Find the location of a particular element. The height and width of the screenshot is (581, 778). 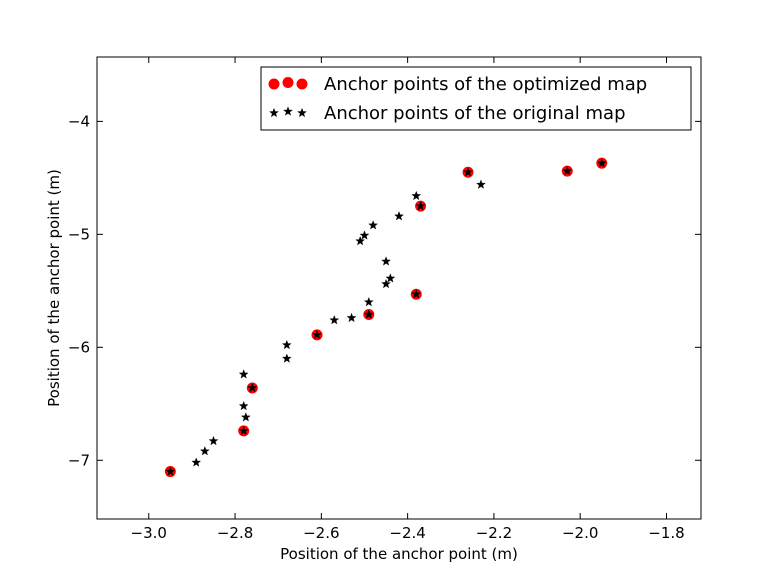

x-axis-label: Position of the anchor point (m) is located at coordinates (399, 554).